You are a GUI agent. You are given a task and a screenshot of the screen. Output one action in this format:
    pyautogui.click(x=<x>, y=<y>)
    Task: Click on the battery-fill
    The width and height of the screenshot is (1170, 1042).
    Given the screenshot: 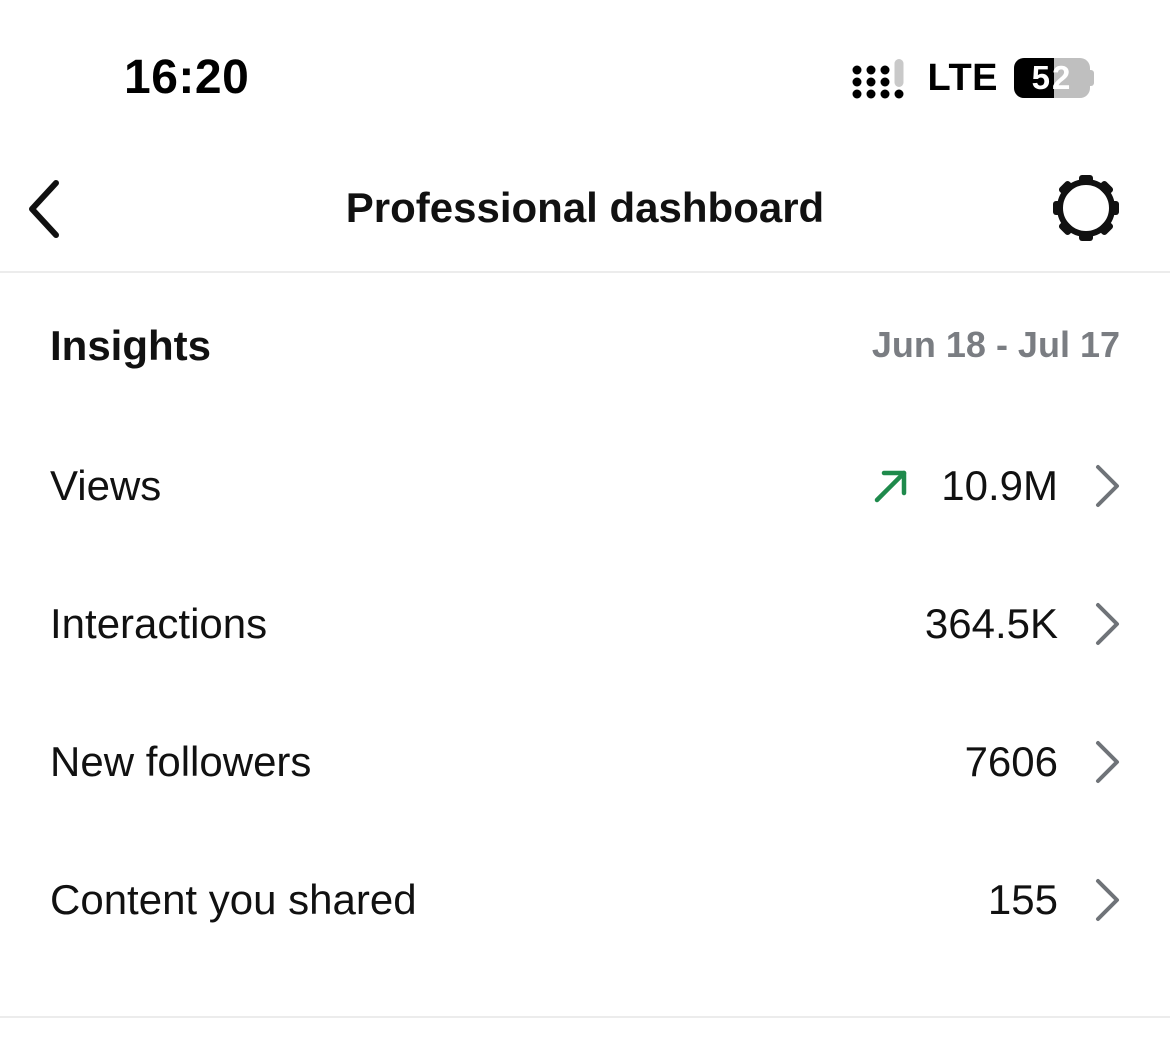 What is the action you would take?
    pyautogui.click(x=1034, y=78)
    